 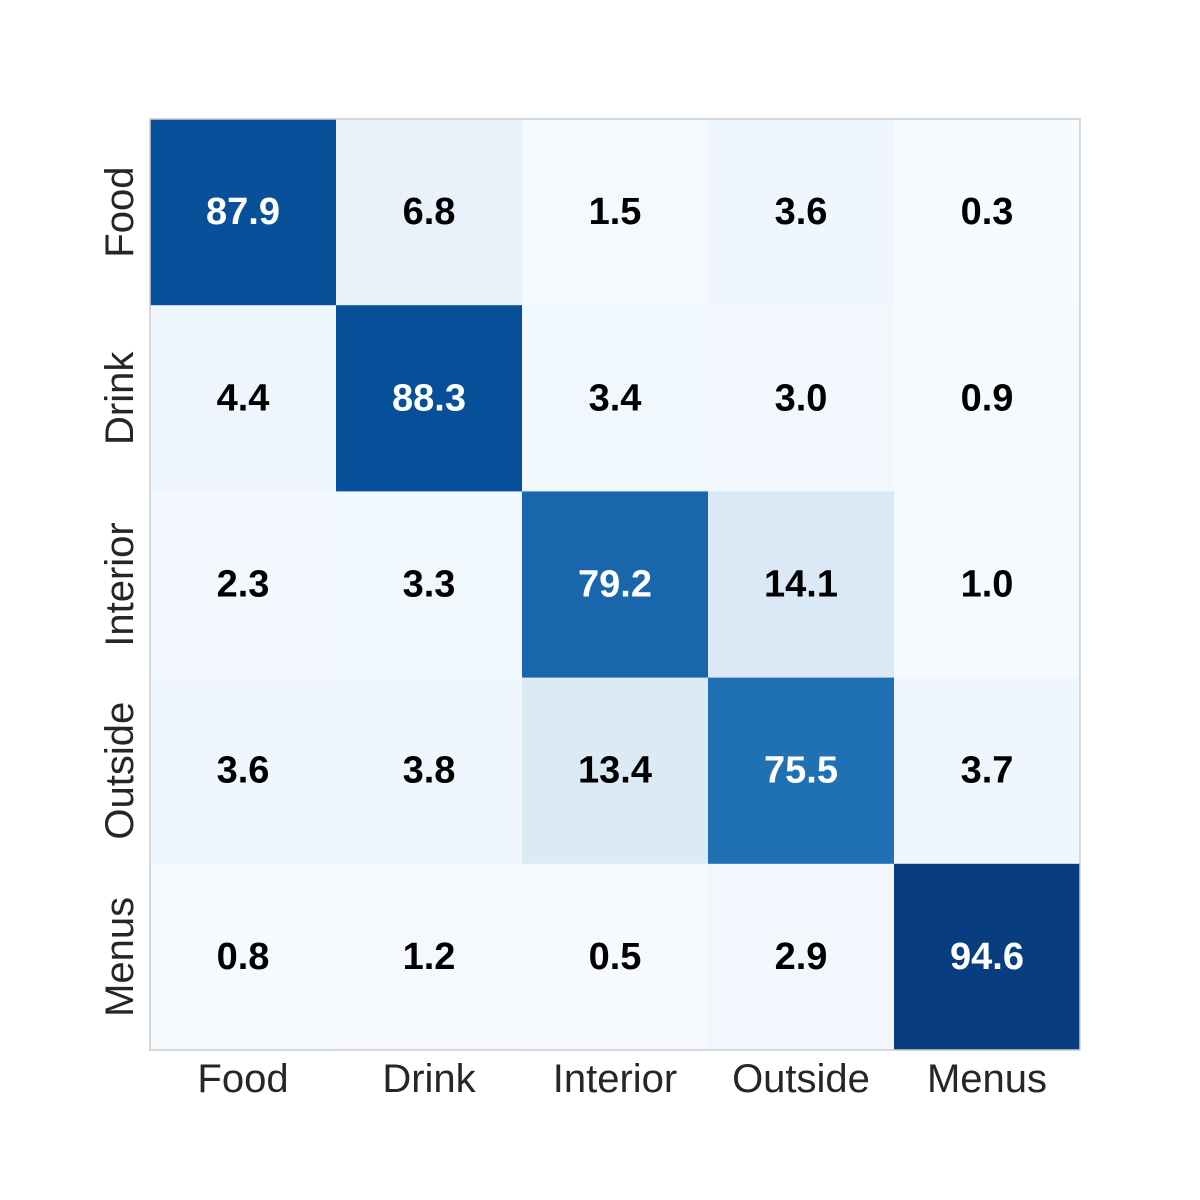 What do you see at coordinates (120, 212) in the screenshot?
I see `y-tick-label: Food` at bounding box center [120, 212].